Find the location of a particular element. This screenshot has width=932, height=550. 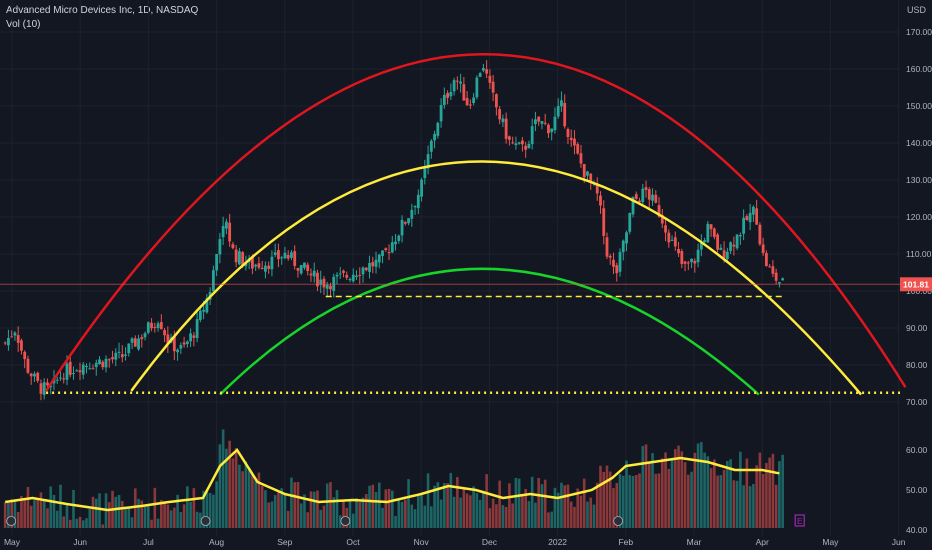

volume-indicator-label: Vol (10) is located at coordinates (23, 24).